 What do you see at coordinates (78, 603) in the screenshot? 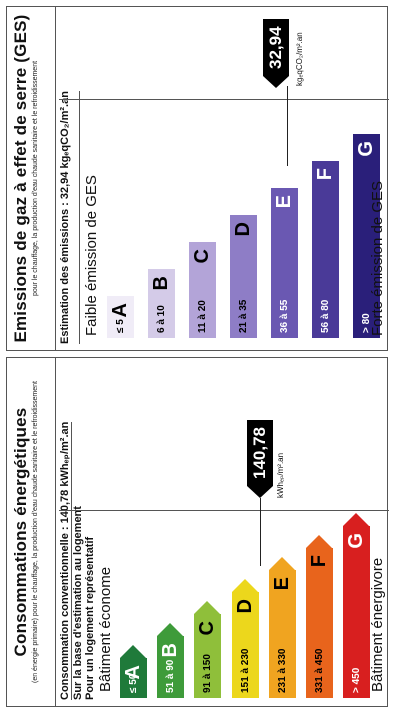
I see `energy-estimation-basis: Sur la base d'estimation au logement` at bounding box center [78, 603].